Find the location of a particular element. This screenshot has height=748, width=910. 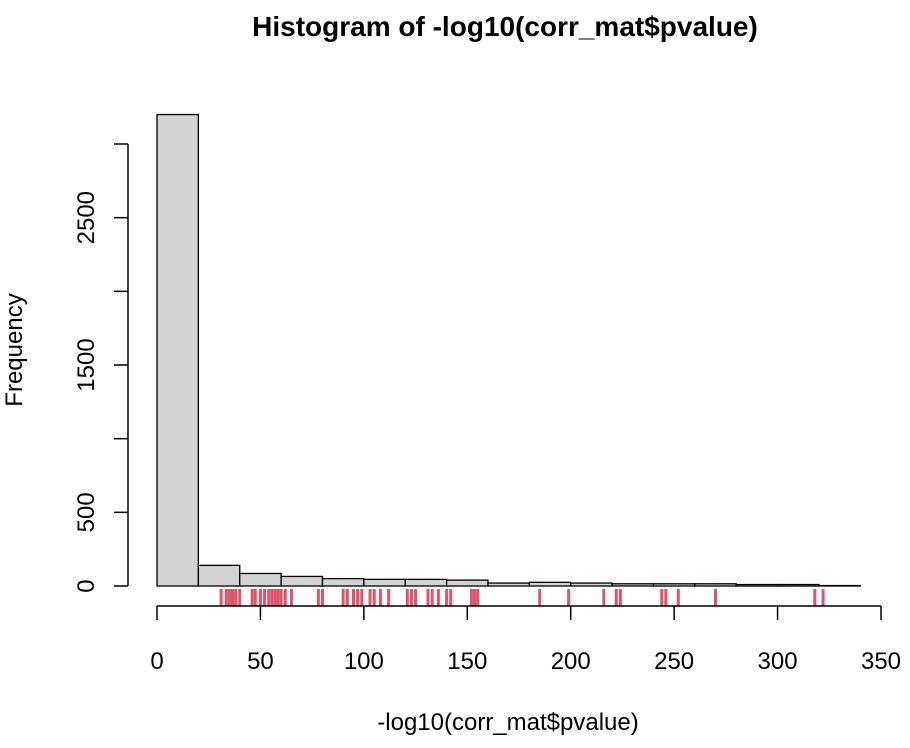

x-tick-label: 300 is located at coordinates (778, 661).